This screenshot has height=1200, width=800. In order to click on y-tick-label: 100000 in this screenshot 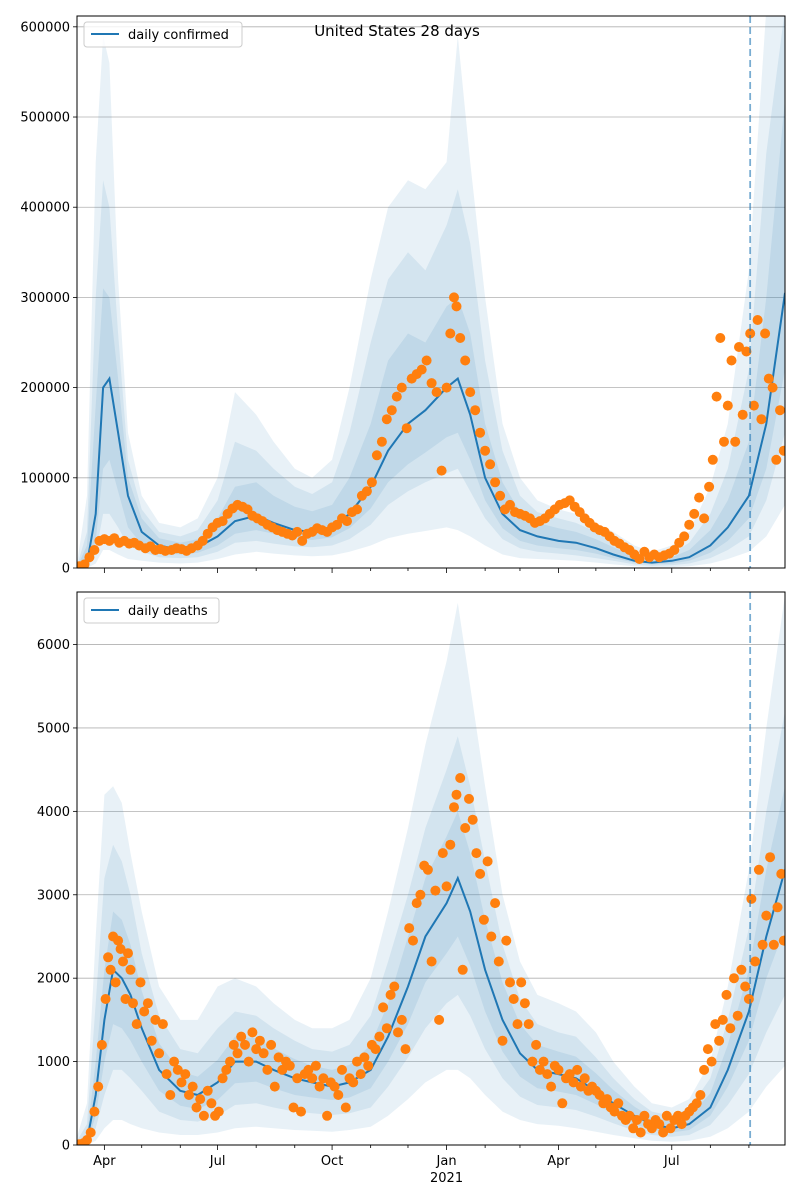, I will do `click(45, 478)`.